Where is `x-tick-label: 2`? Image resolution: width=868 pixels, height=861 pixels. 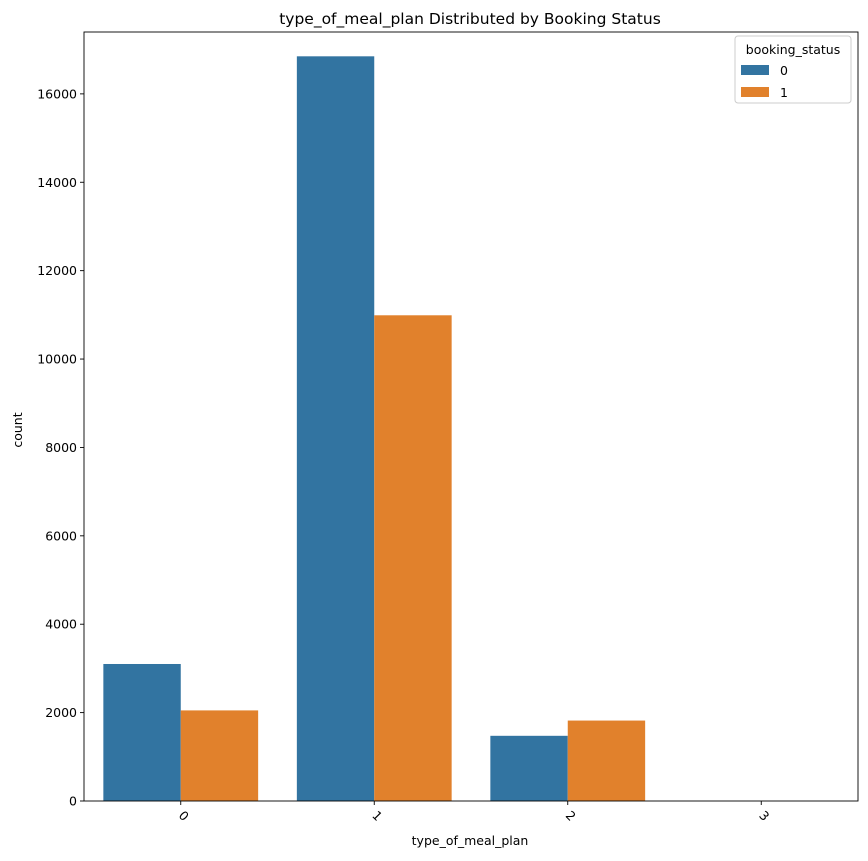
x-tick-label: 2 is located at coordinates (571, 816).